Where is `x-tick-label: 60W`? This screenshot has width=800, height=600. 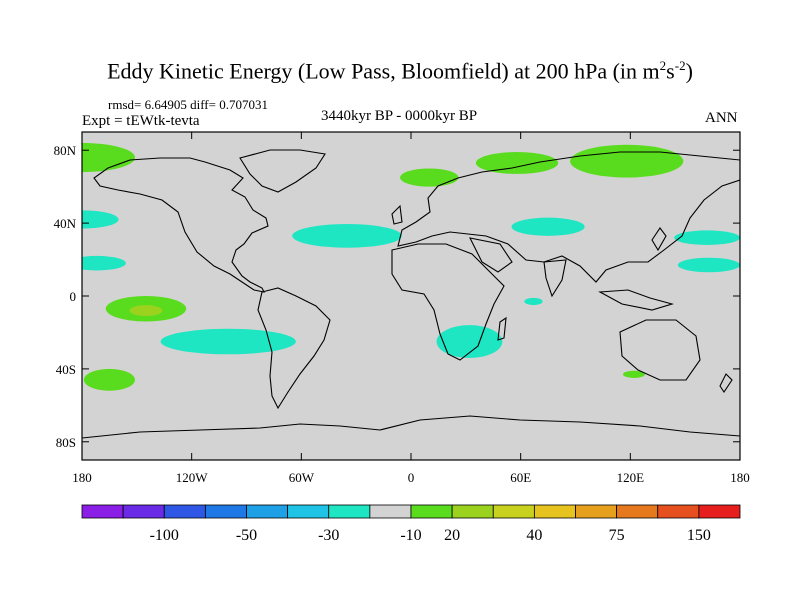 x-tick-label: 60W is located at coordinates (302, 477).